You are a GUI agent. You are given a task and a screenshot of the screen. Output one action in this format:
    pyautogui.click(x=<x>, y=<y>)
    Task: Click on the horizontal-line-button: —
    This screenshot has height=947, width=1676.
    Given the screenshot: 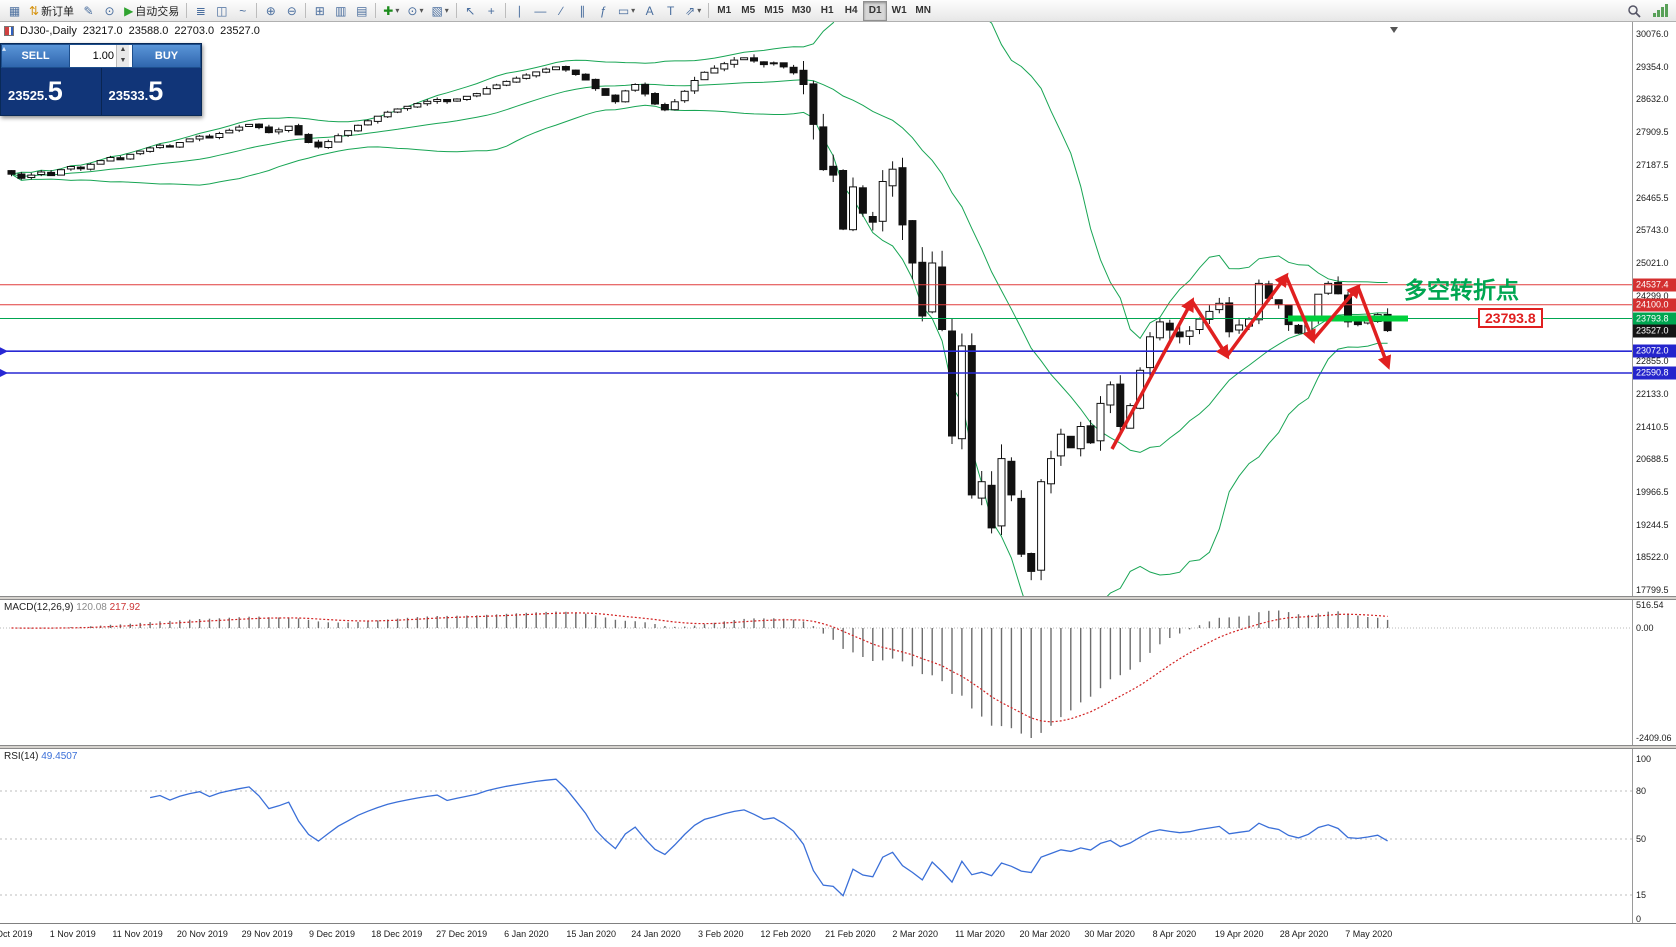 What is the action you would take?
    pyautogui.click(x=540, y=11)
    